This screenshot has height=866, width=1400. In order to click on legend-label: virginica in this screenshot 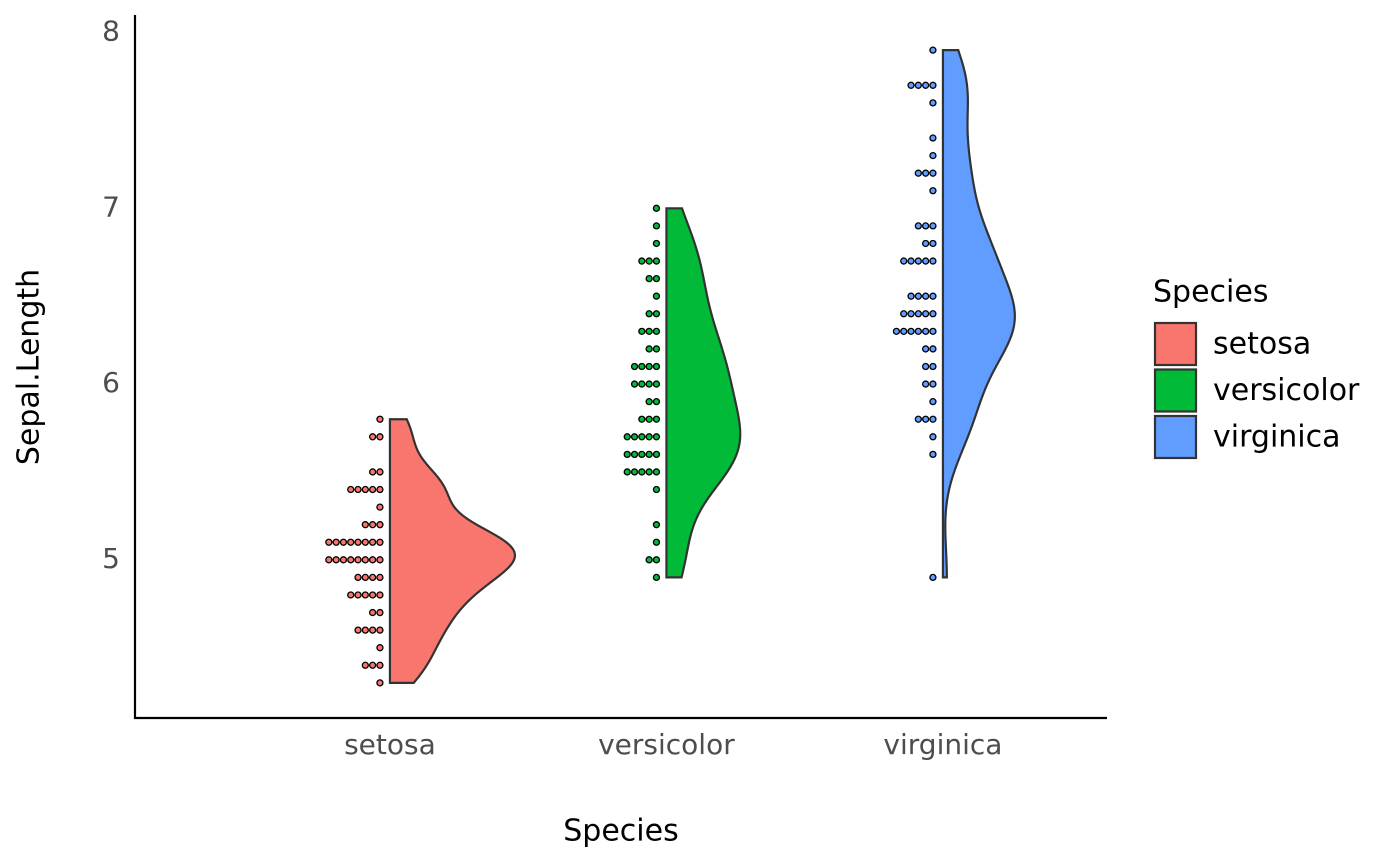, I will do `click(1277, 437)`.